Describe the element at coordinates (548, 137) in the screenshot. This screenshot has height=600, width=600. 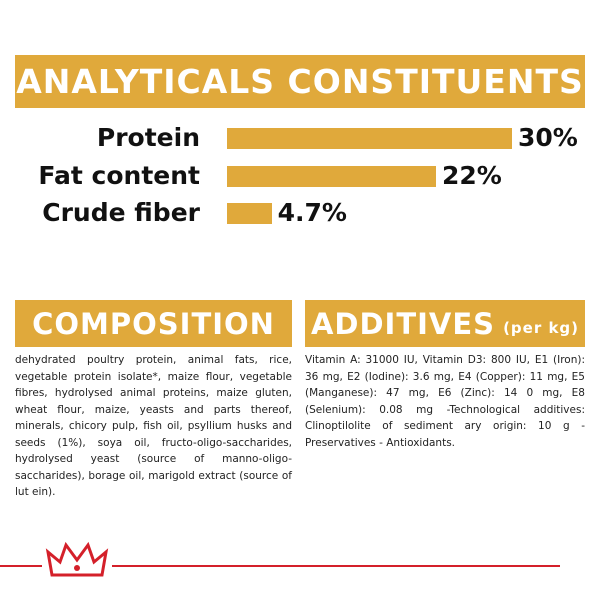
I see `value-label: 30%` at that location.